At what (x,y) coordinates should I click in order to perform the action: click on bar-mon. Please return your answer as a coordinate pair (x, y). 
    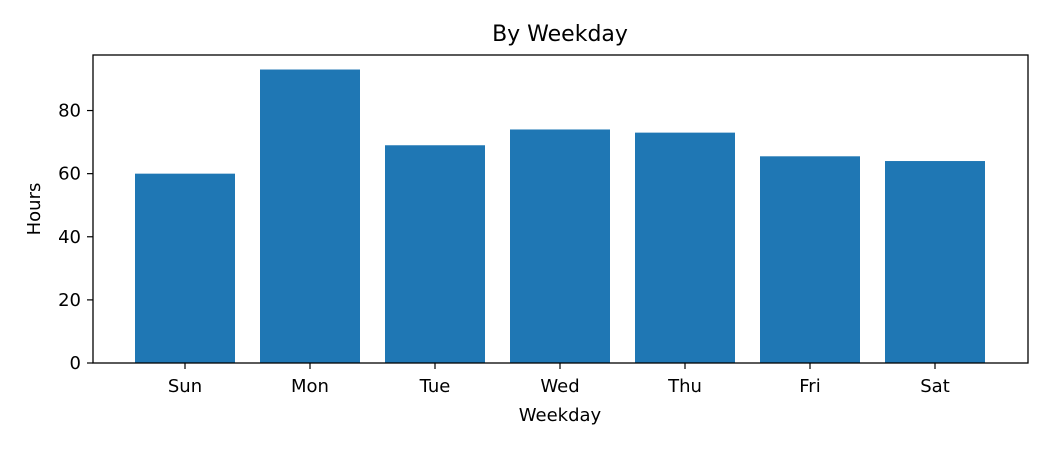
    Looking at the image, I should click on (310, 216).